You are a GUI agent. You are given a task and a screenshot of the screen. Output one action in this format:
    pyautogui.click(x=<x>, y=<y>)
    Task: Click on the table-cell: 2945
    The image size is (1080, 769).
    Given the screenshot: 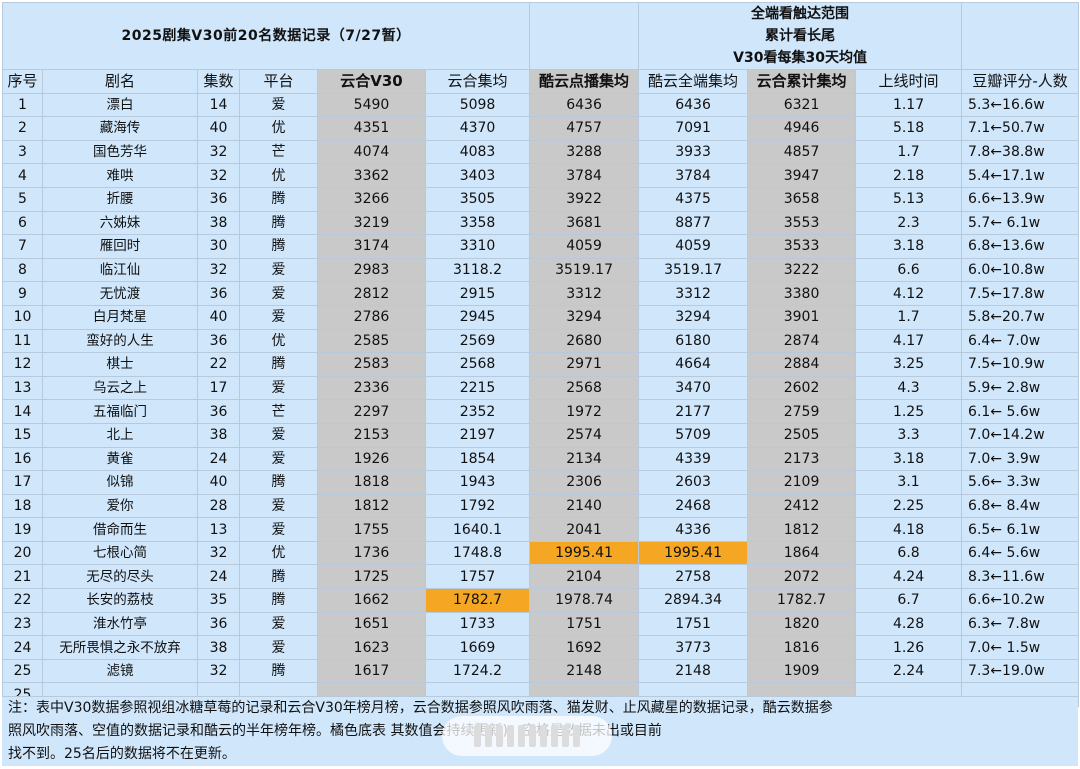 What is the action you would take?
    pyautogui.click(x=477, y=317)
    